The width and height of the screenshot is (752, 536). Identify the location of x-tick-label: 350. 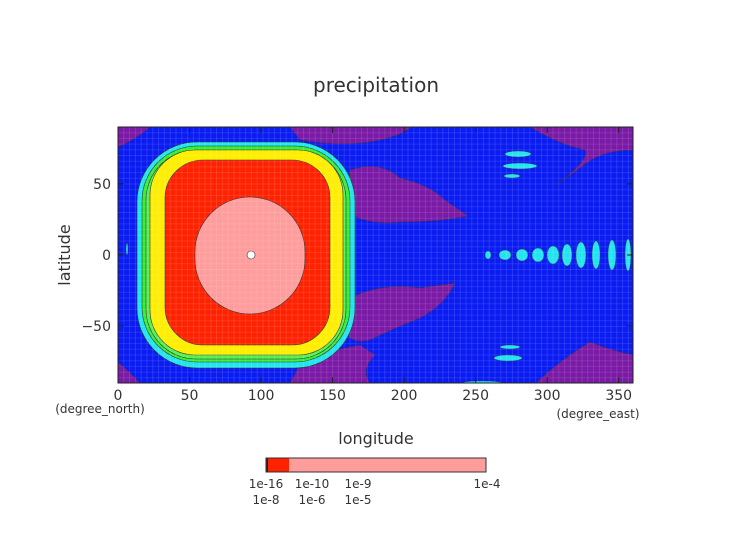
(618, 396).